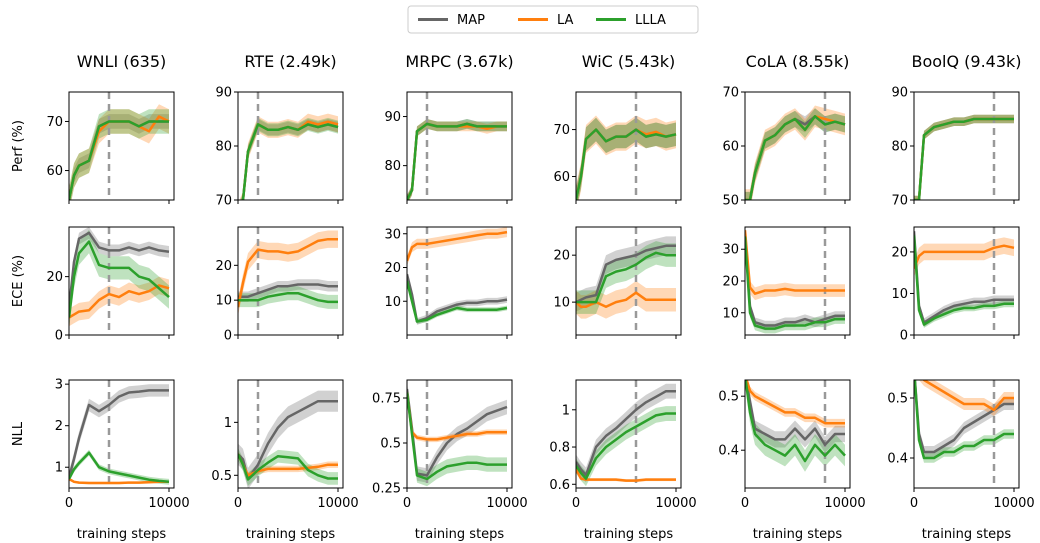 Image resolution: width=1040 pixels, height=543 pixels. I want to click on panel: 0.5 1 0 10000, so click(285, 445).